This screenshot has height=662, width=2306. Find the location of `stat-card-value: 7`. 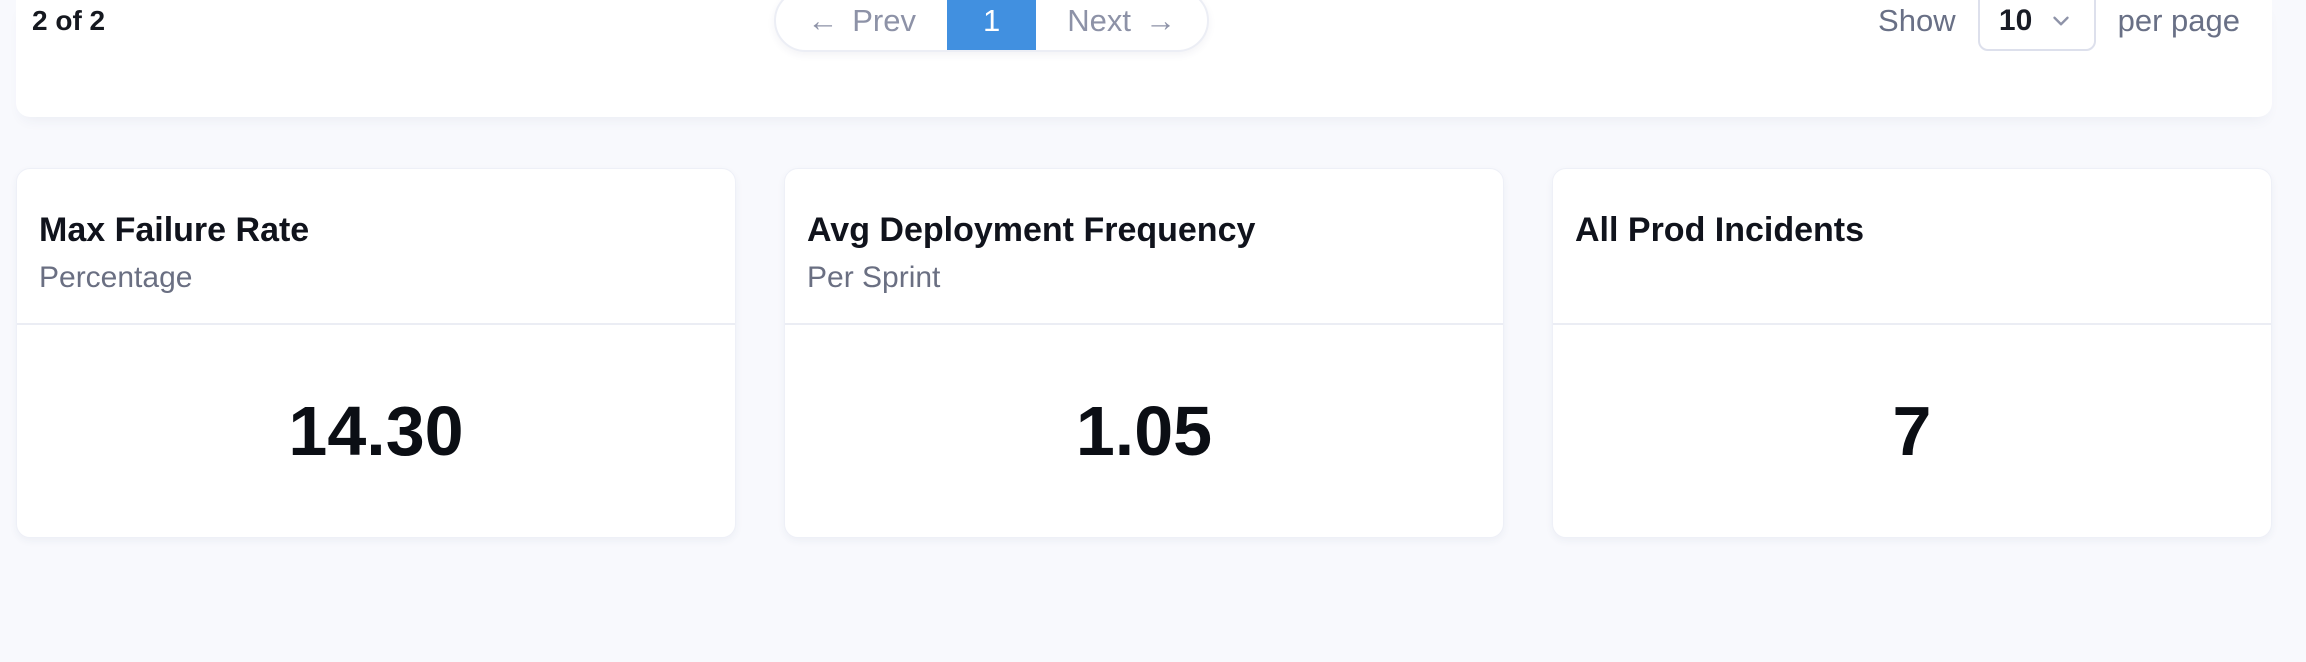

stat-card-value: 7 is located at coordinates (1912, 431).